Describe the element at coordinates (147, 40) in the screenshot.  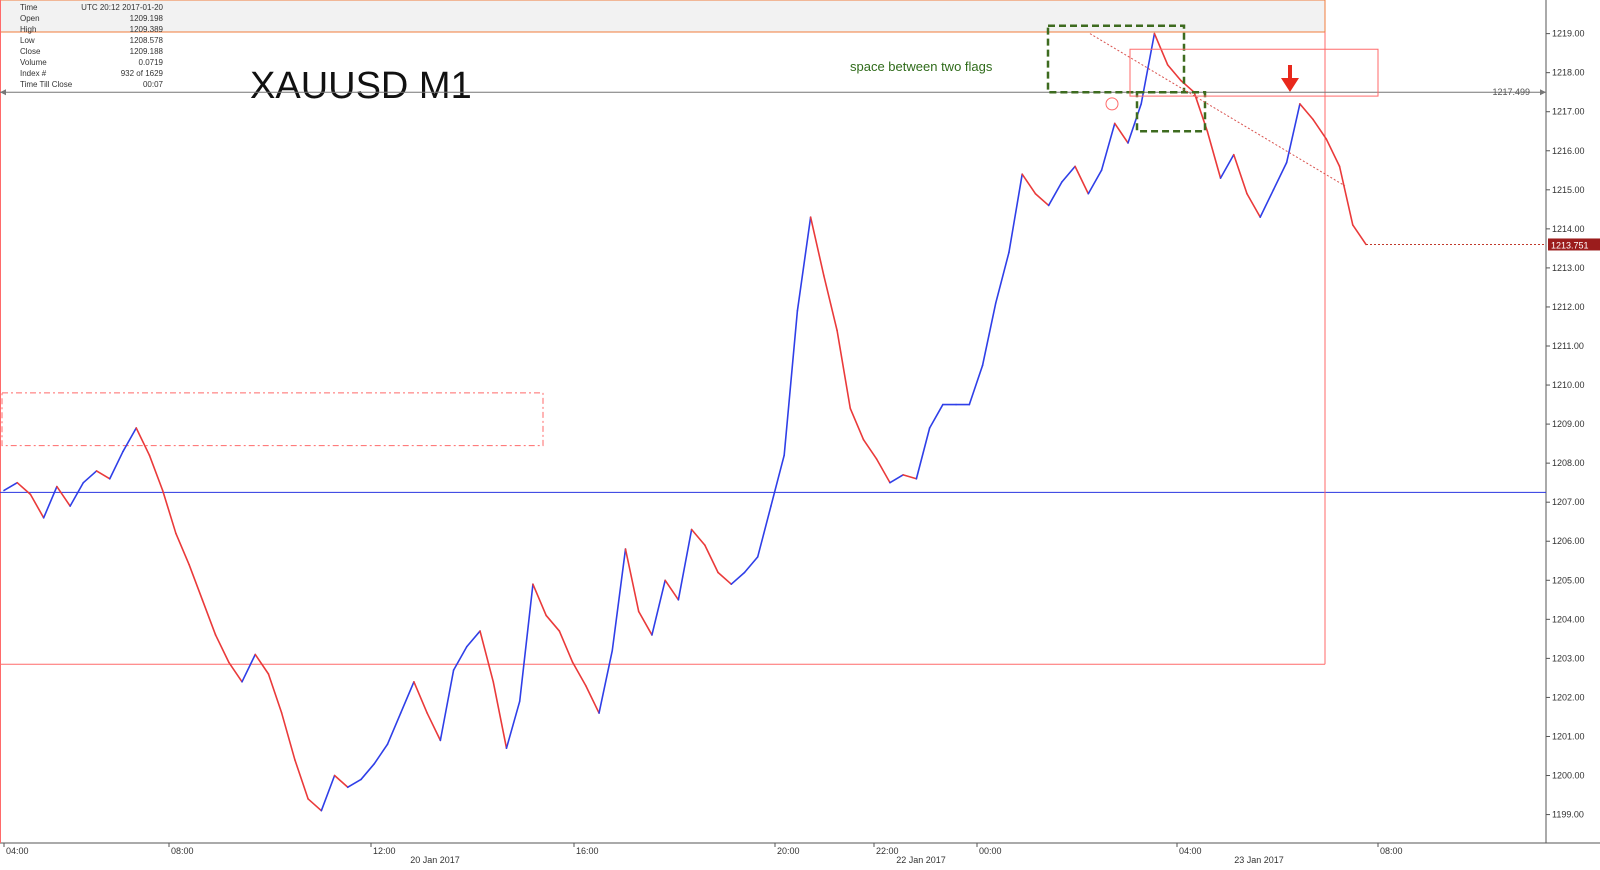
I see `info-value: 1208.578` at that location.